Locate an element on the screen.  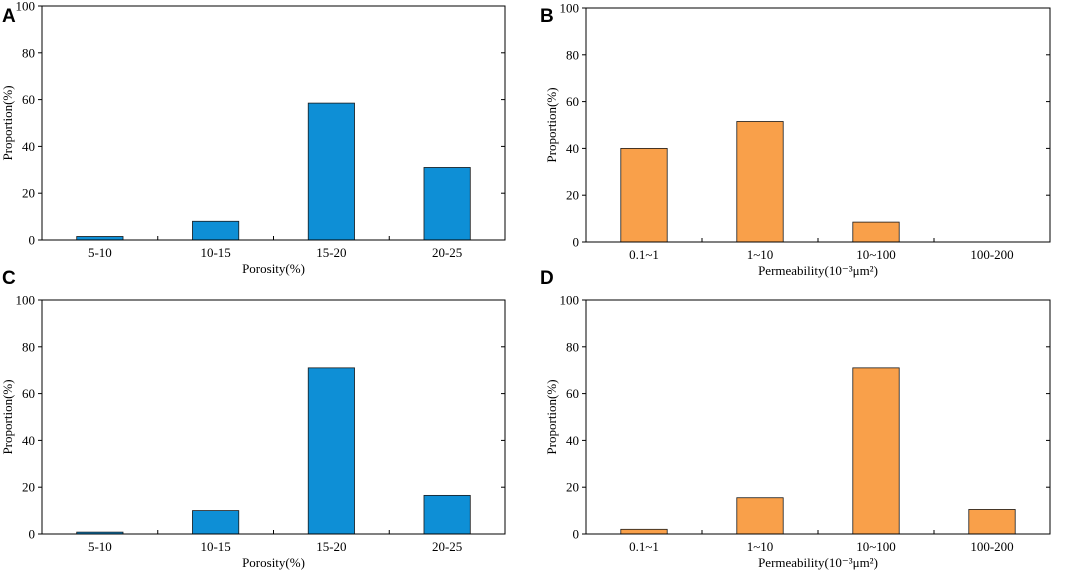
panel-letter: B is located at coordinates (547, 16).